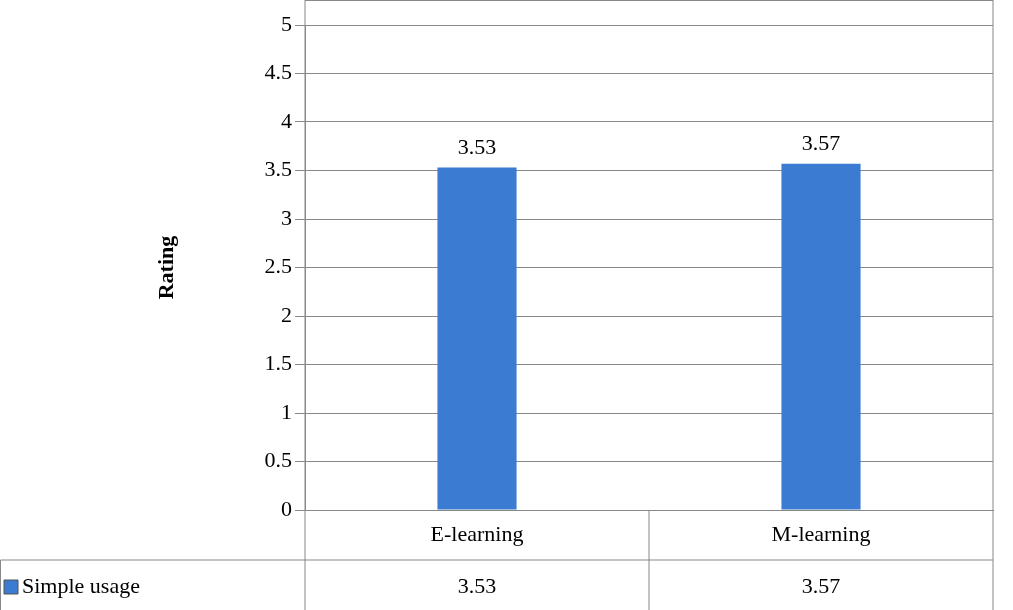 The width and height of the screenshot is (1013, 610). Describe the element at coordinates (286, 217) in the screenshot. I see `y-tick-label: 3` at that location.